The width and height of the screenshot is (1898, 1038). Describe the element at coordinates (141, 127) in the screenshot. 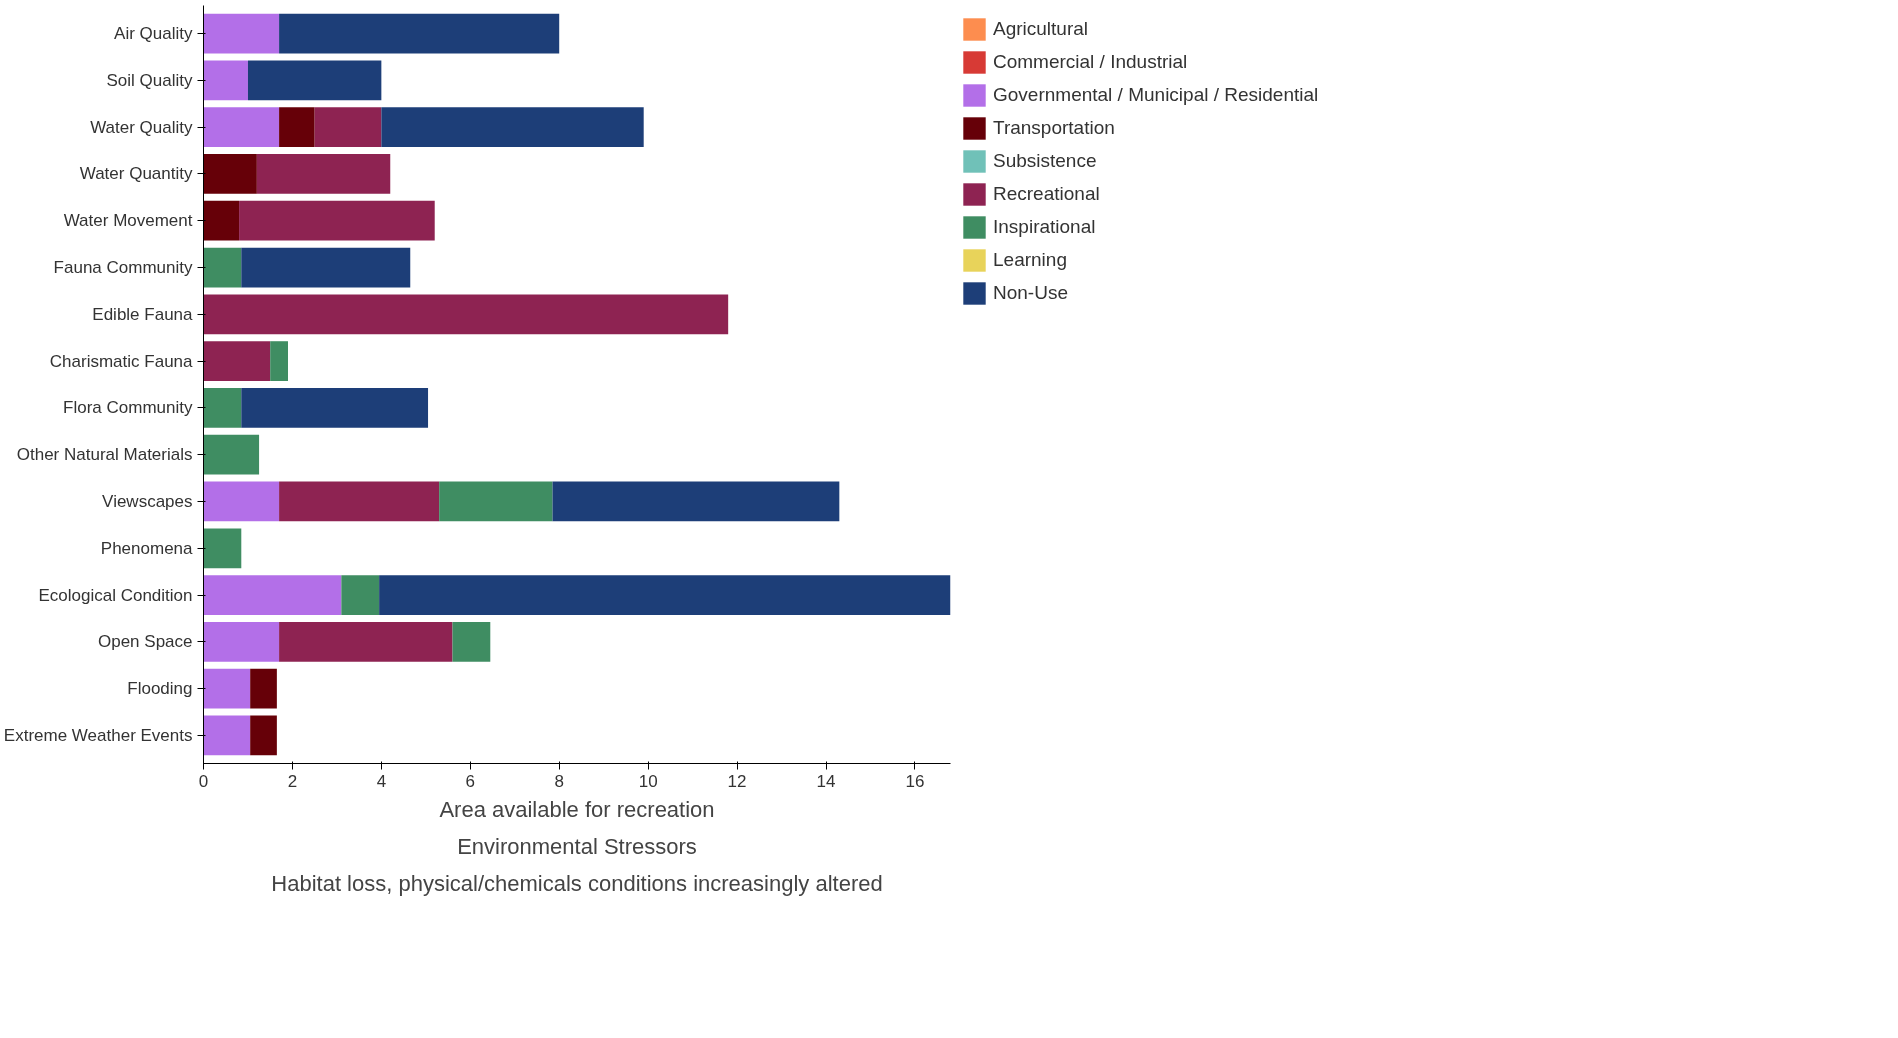

I see `y-tick-label: Water Quality` at that location.